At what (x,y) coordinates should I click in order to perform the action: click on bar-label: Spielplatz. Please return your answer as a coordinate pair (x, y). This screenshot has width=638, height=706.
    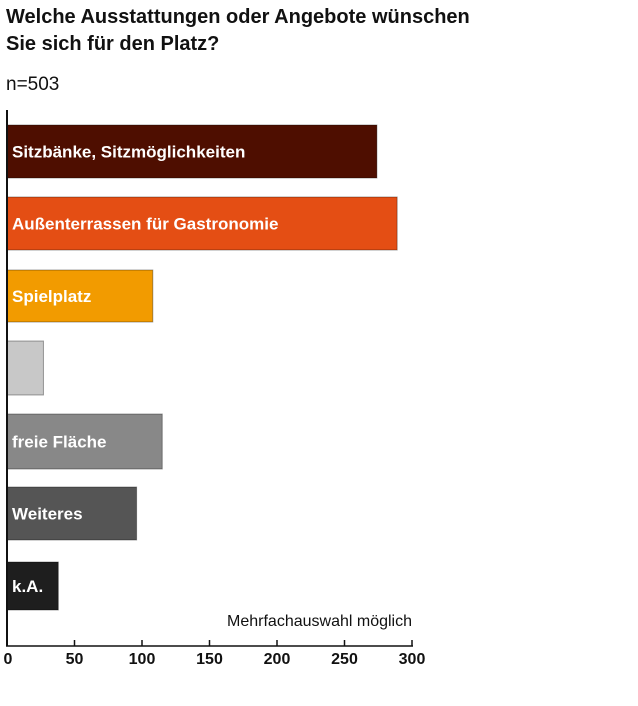
    Looking at the image, I should click on (51, 296).